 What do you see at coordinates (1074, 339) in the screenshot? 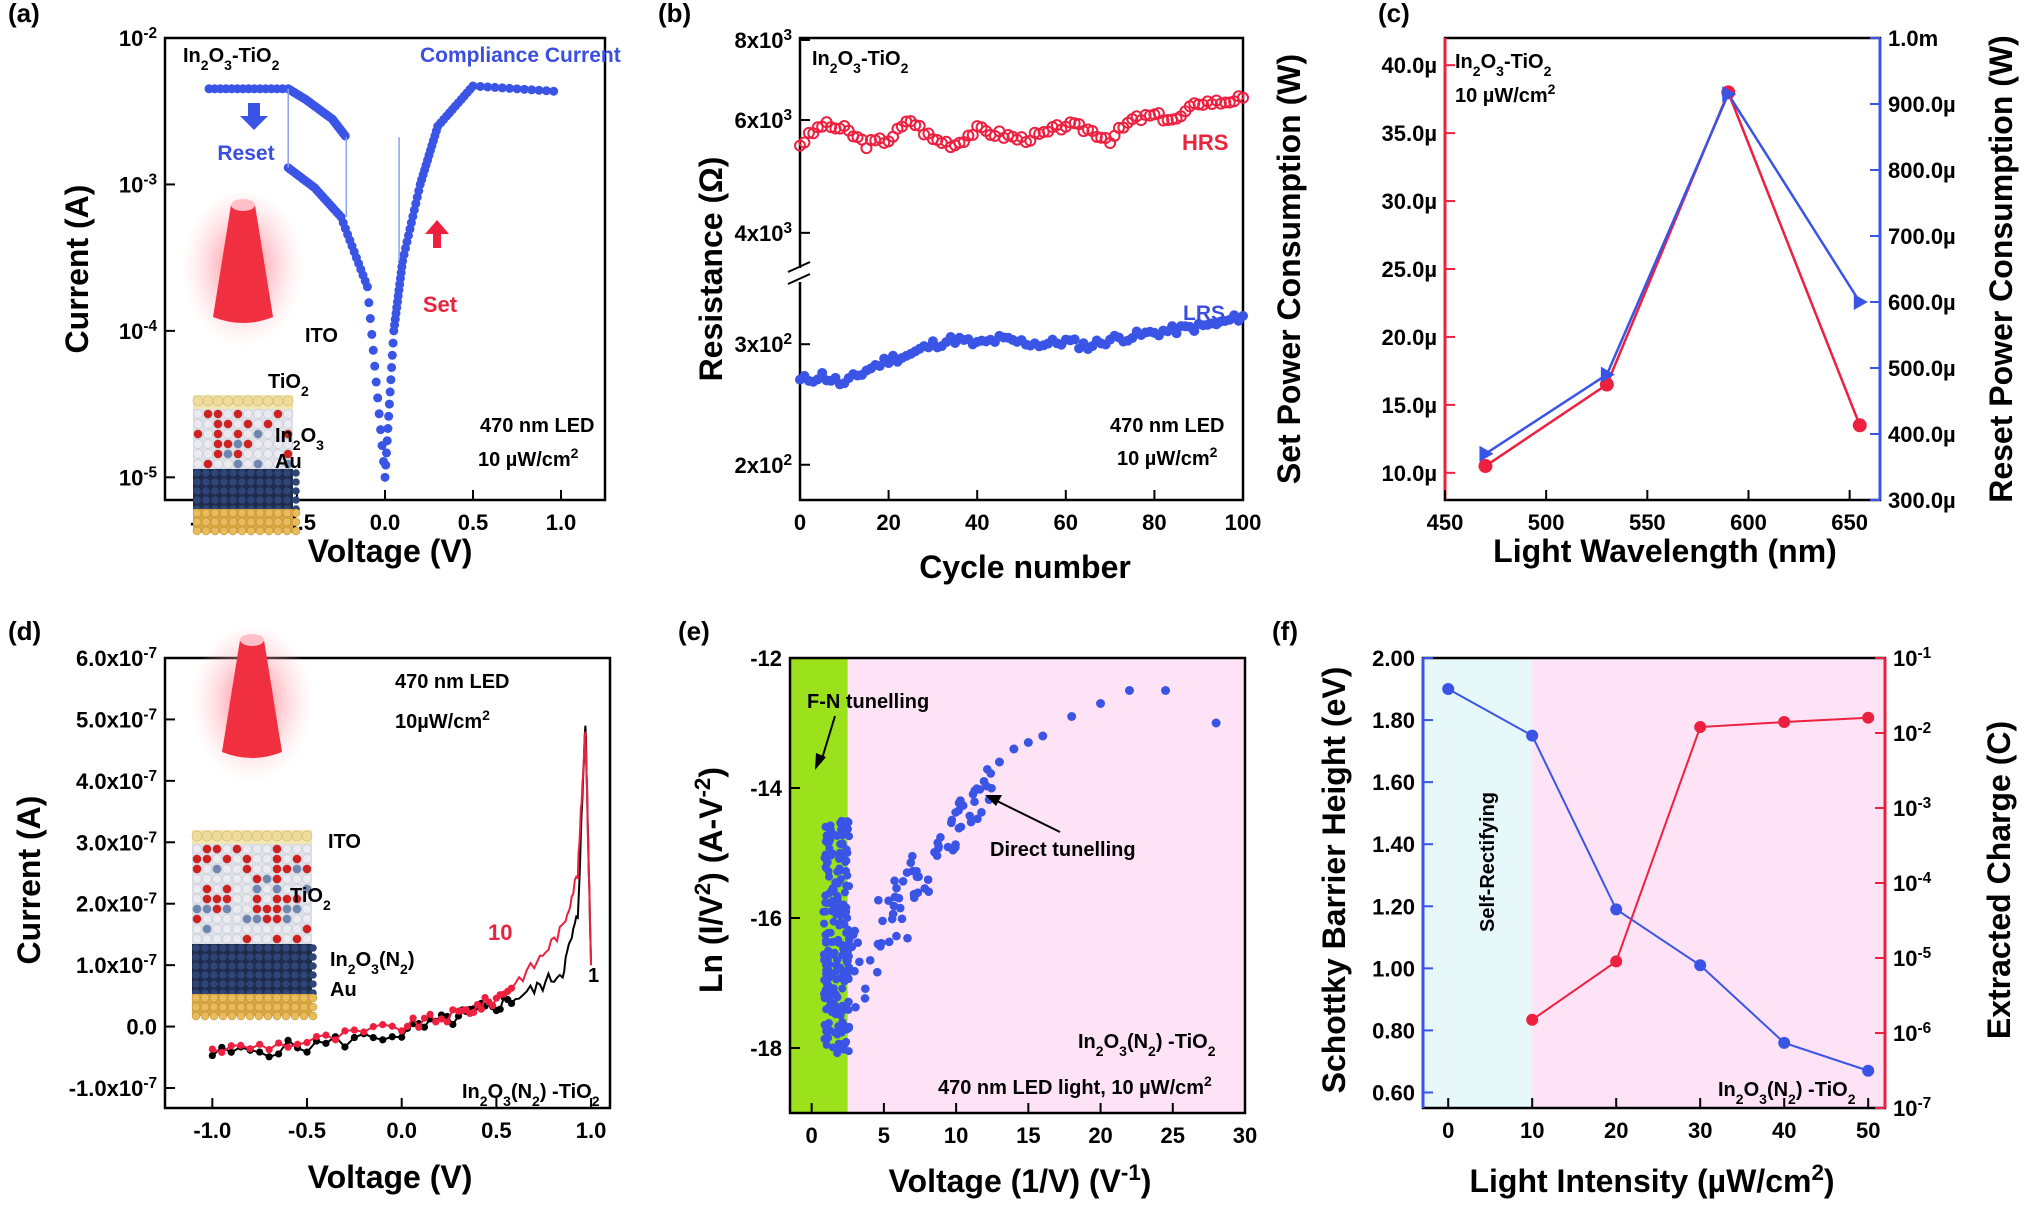
I see `data-point-lrs` at bounding box center [1074, 339].